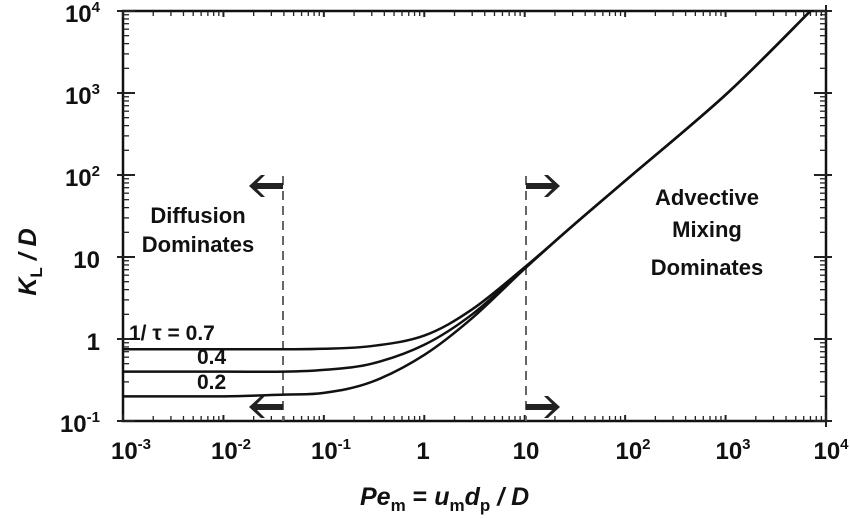  Describe the element at coordinates (444, 499) in the screenshot. I see `x-axis-title: Pem = umdp / D` at that location.